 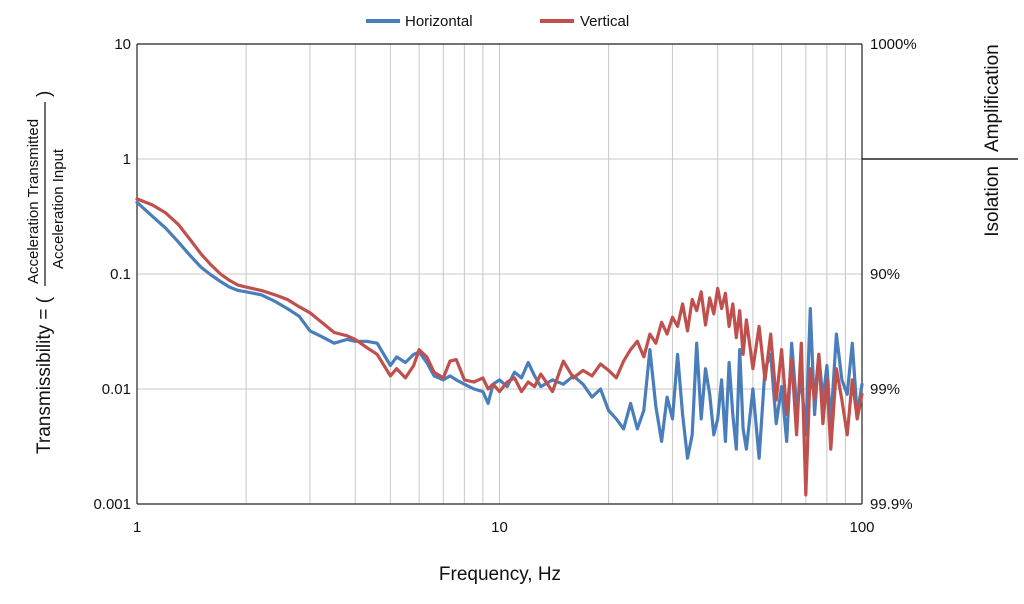 I want to click on y-tick-label: 0.1, so click(x=120, y=274).